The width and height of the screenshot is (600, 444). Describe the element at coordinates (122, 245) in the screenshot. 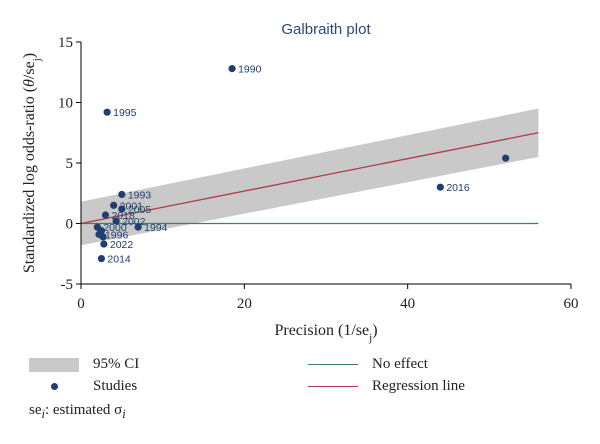

I see `study-point-label: 2022` at that location.